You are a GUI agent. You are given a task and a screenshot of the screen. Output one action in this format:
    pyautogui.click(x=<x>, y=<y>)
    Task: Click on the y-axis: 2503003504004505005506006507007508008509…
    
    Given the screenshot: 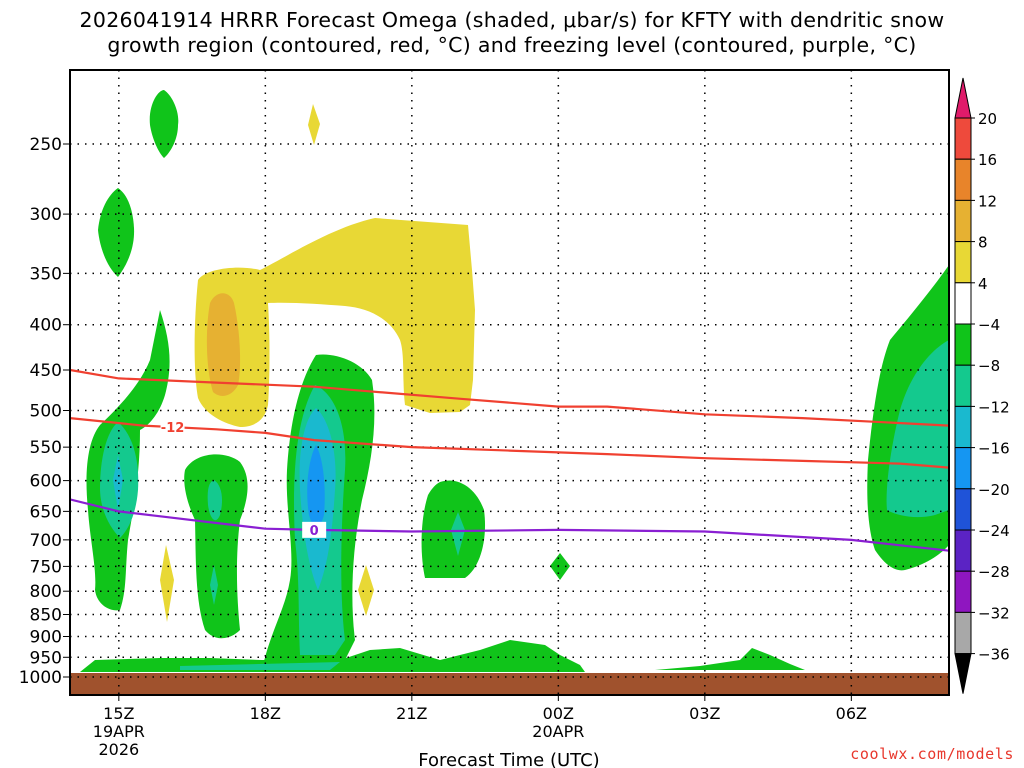 What is the action you would take?
    pyautogui.click(x=44, y=411)
    